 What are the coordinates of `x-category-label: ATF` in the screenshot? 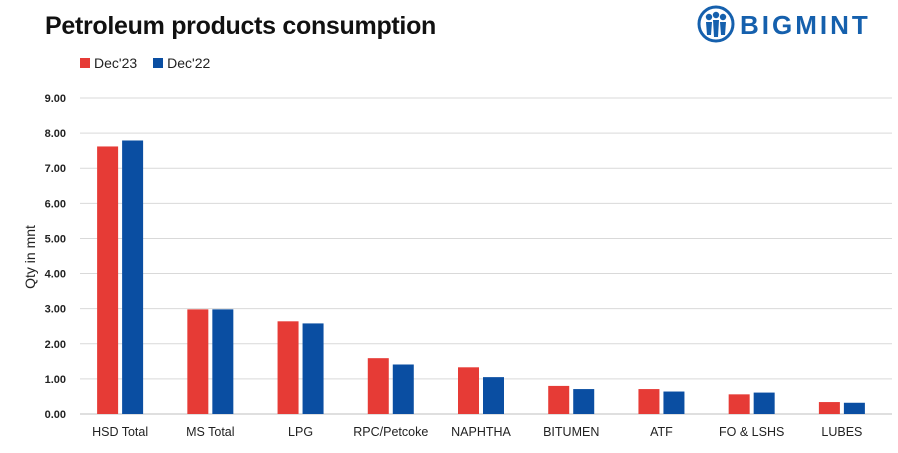 It's located at (661, 432).